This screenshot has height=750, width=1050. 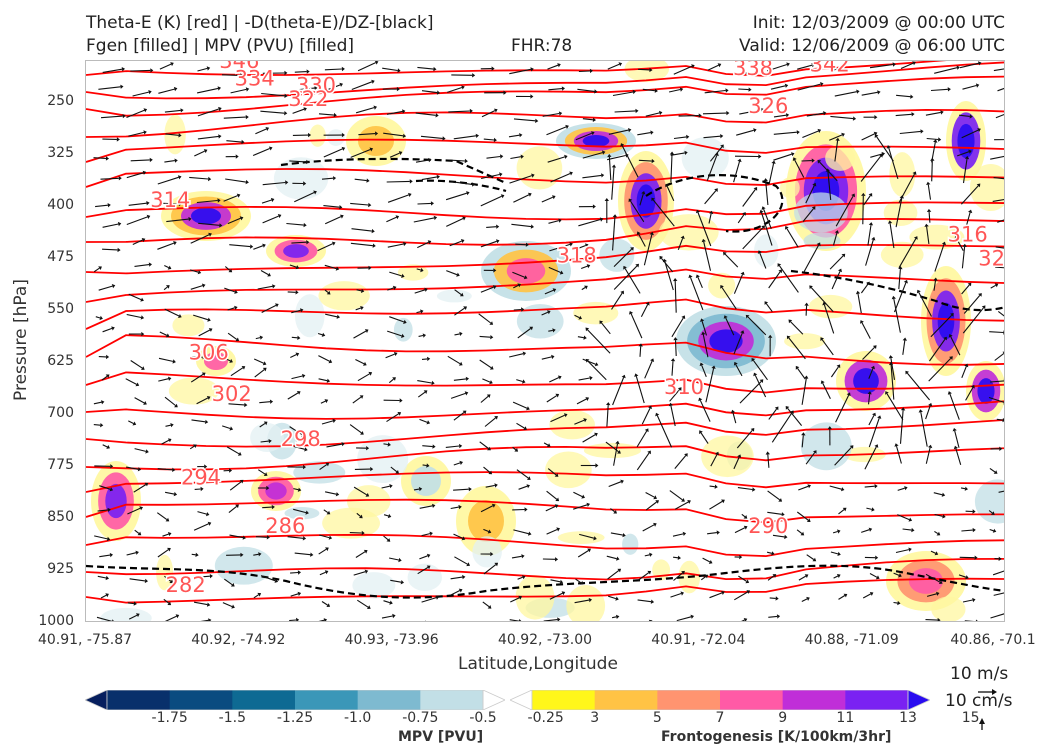 I want to click on theta-e-lapse-contour, so click(x=545, y=581).